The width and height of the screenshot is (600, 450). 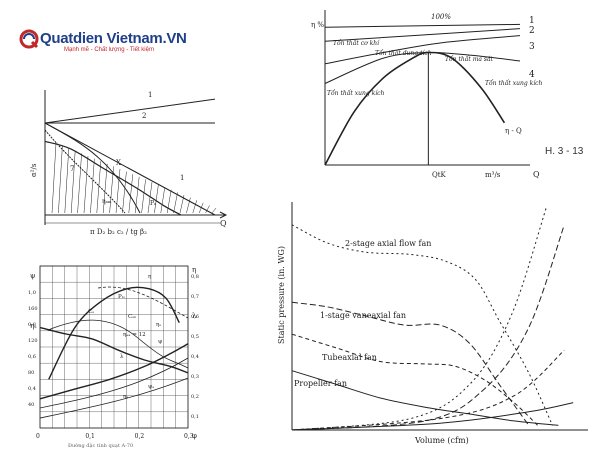 I want to click on y-tick-label-lambda: 0,7, so click(x=195, y=297).